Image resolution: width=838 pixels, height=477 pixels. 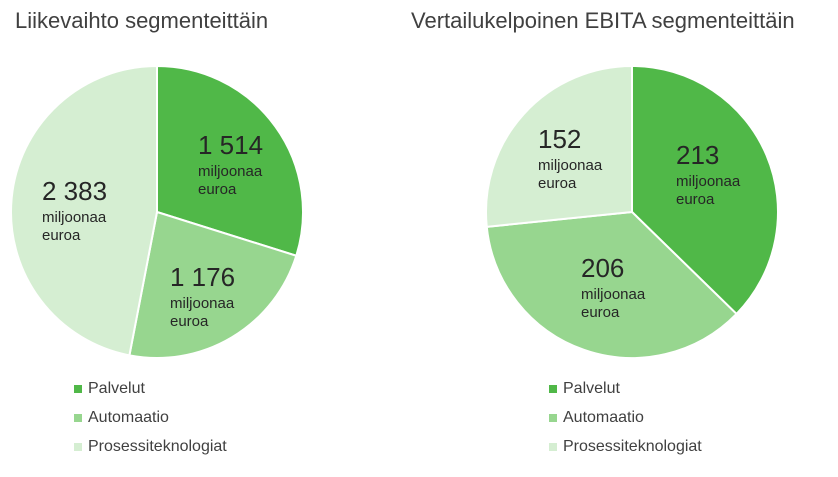 What do you see at coordinates (141, 20) in the screenshot?
I see `chart-title: Liikevaihto segmenteittäin` at bounding box center [141, 20].